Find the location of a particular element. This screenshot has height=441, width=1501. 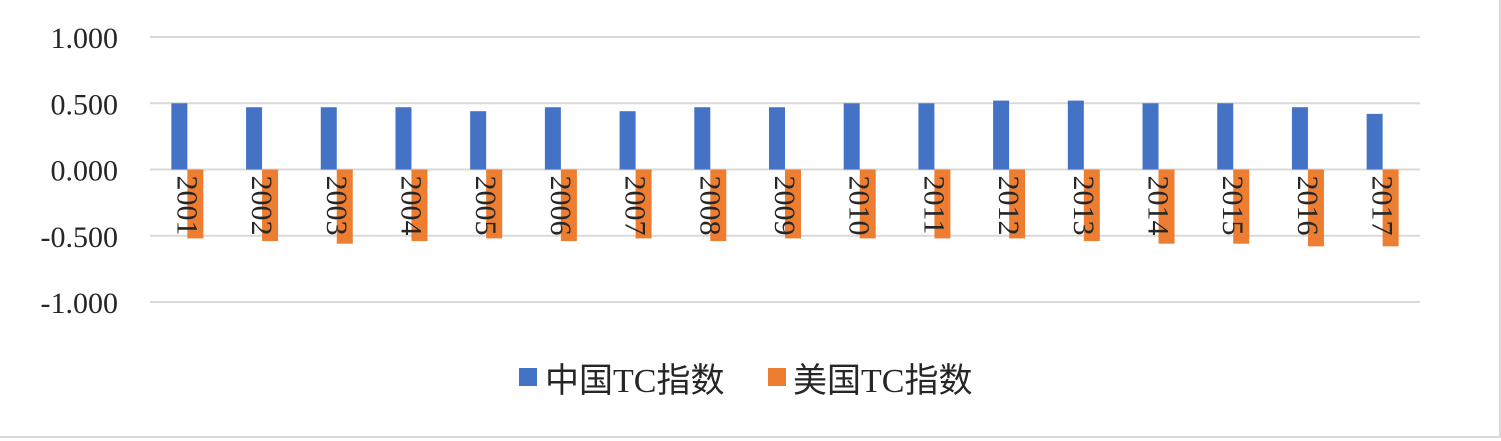

x-tick-label: 2014 is located at coordinates (1158, 206).